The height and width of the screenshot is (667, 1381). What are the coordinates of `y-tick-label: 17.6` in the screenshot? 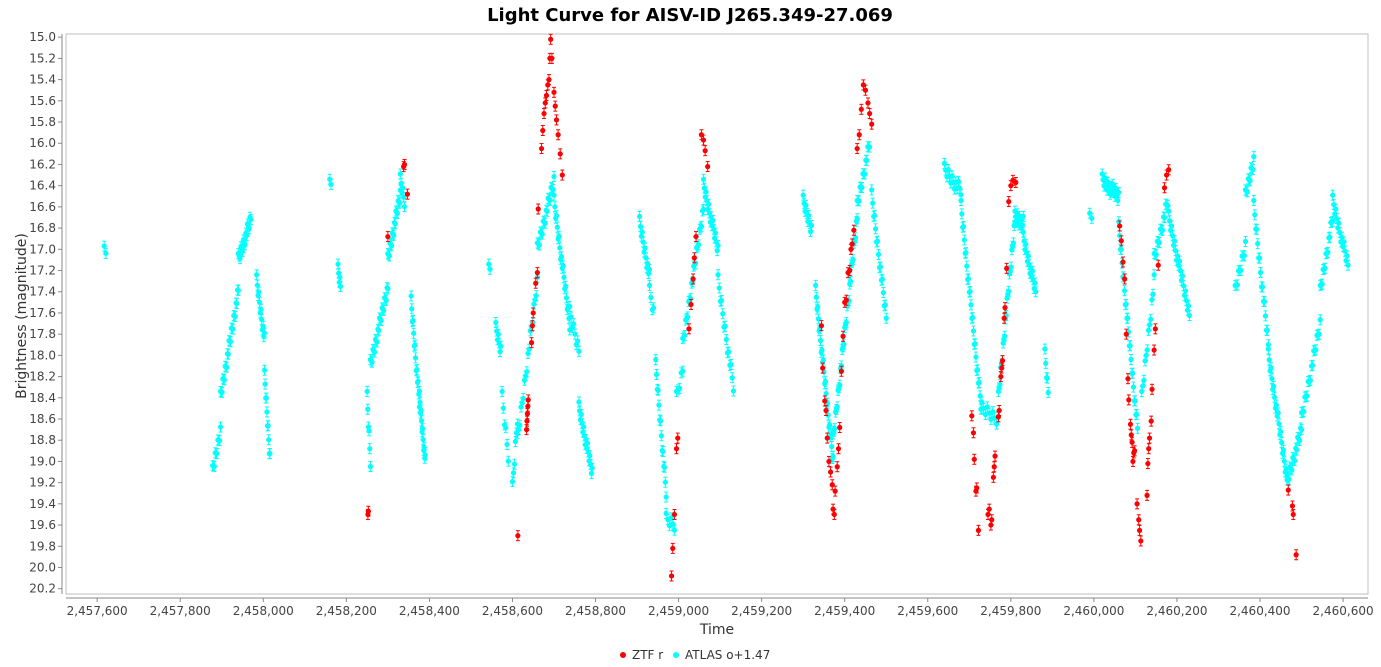 It's located at (42, 313).